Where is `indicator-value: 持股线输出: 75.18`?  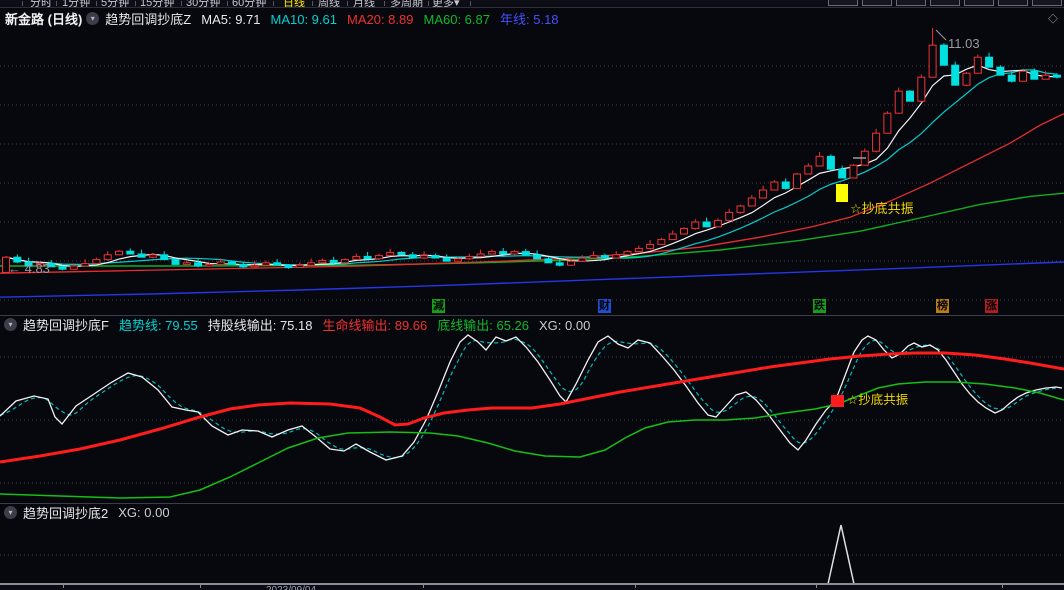
indicator-value: 持股线输出: 75.18 is located at coordinates (260, 325).